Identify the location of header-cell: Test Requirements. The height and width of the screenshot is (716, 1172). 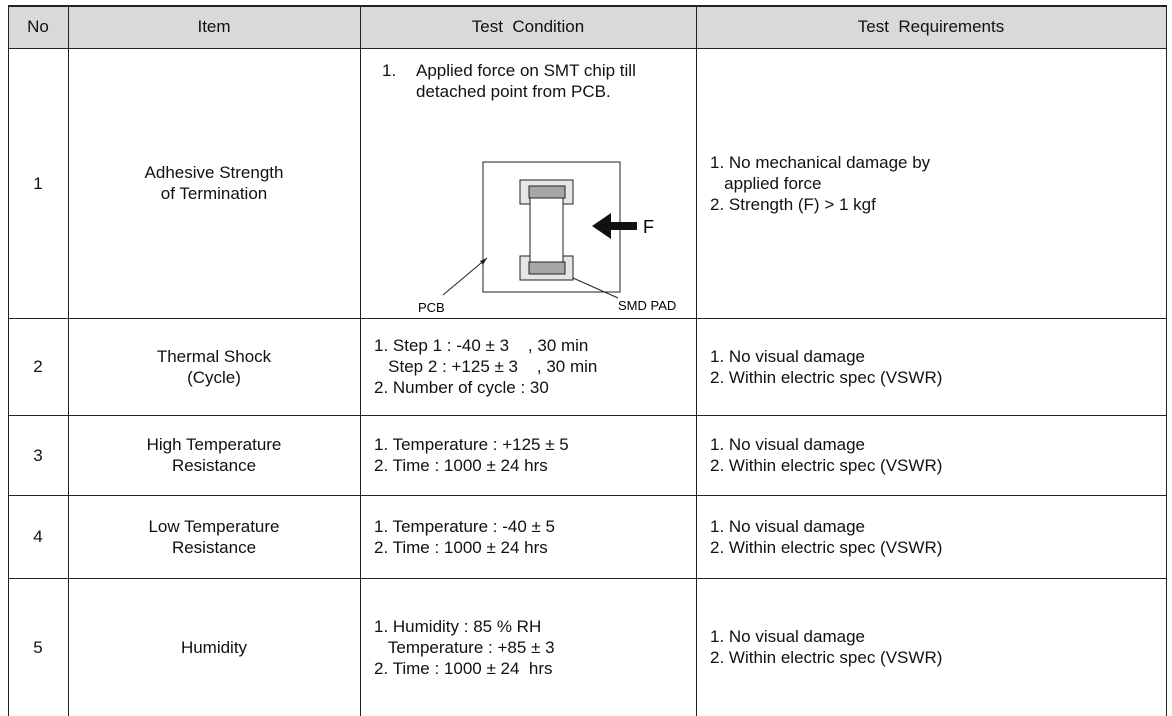
(931, 26).